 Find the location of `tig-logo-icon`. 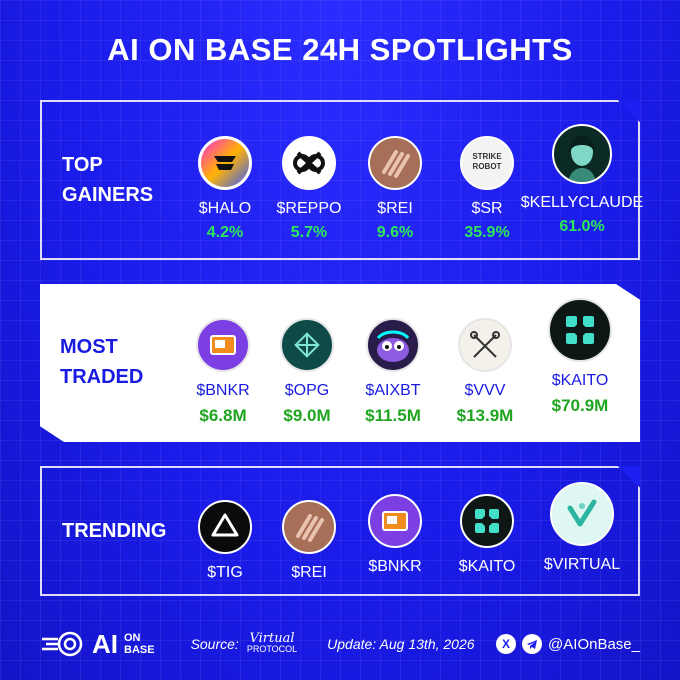

tig-logo-icon is located at coordinates (225, 527).